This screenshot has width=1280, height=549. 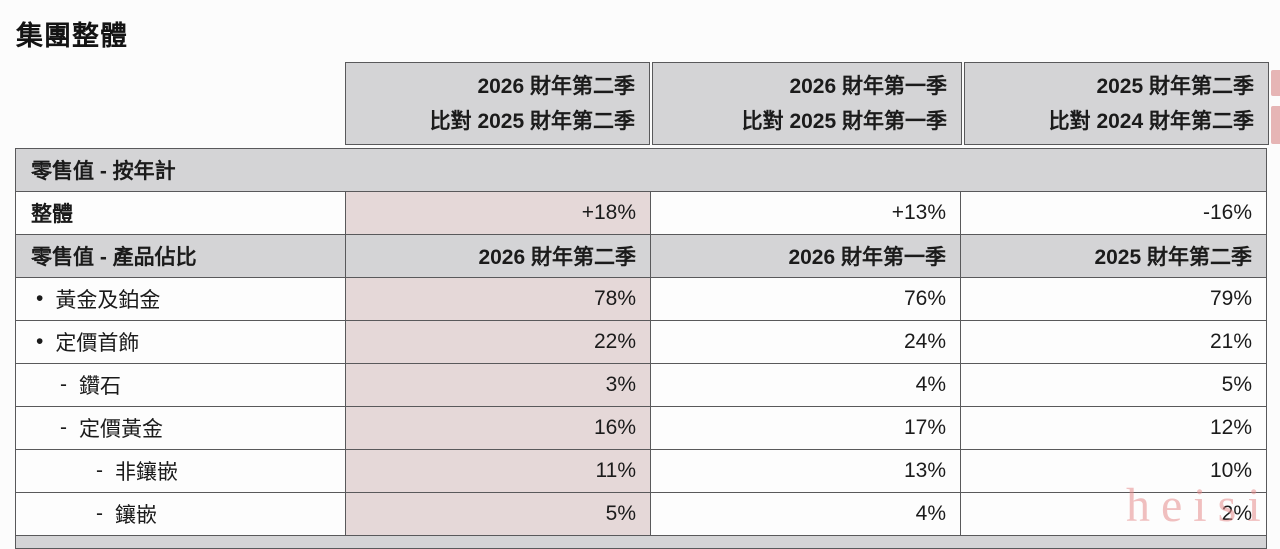 What do you see at coordinates (181, 213) in the screenshot?
I see `row-label: 整體` at bounding box center [181, 213].